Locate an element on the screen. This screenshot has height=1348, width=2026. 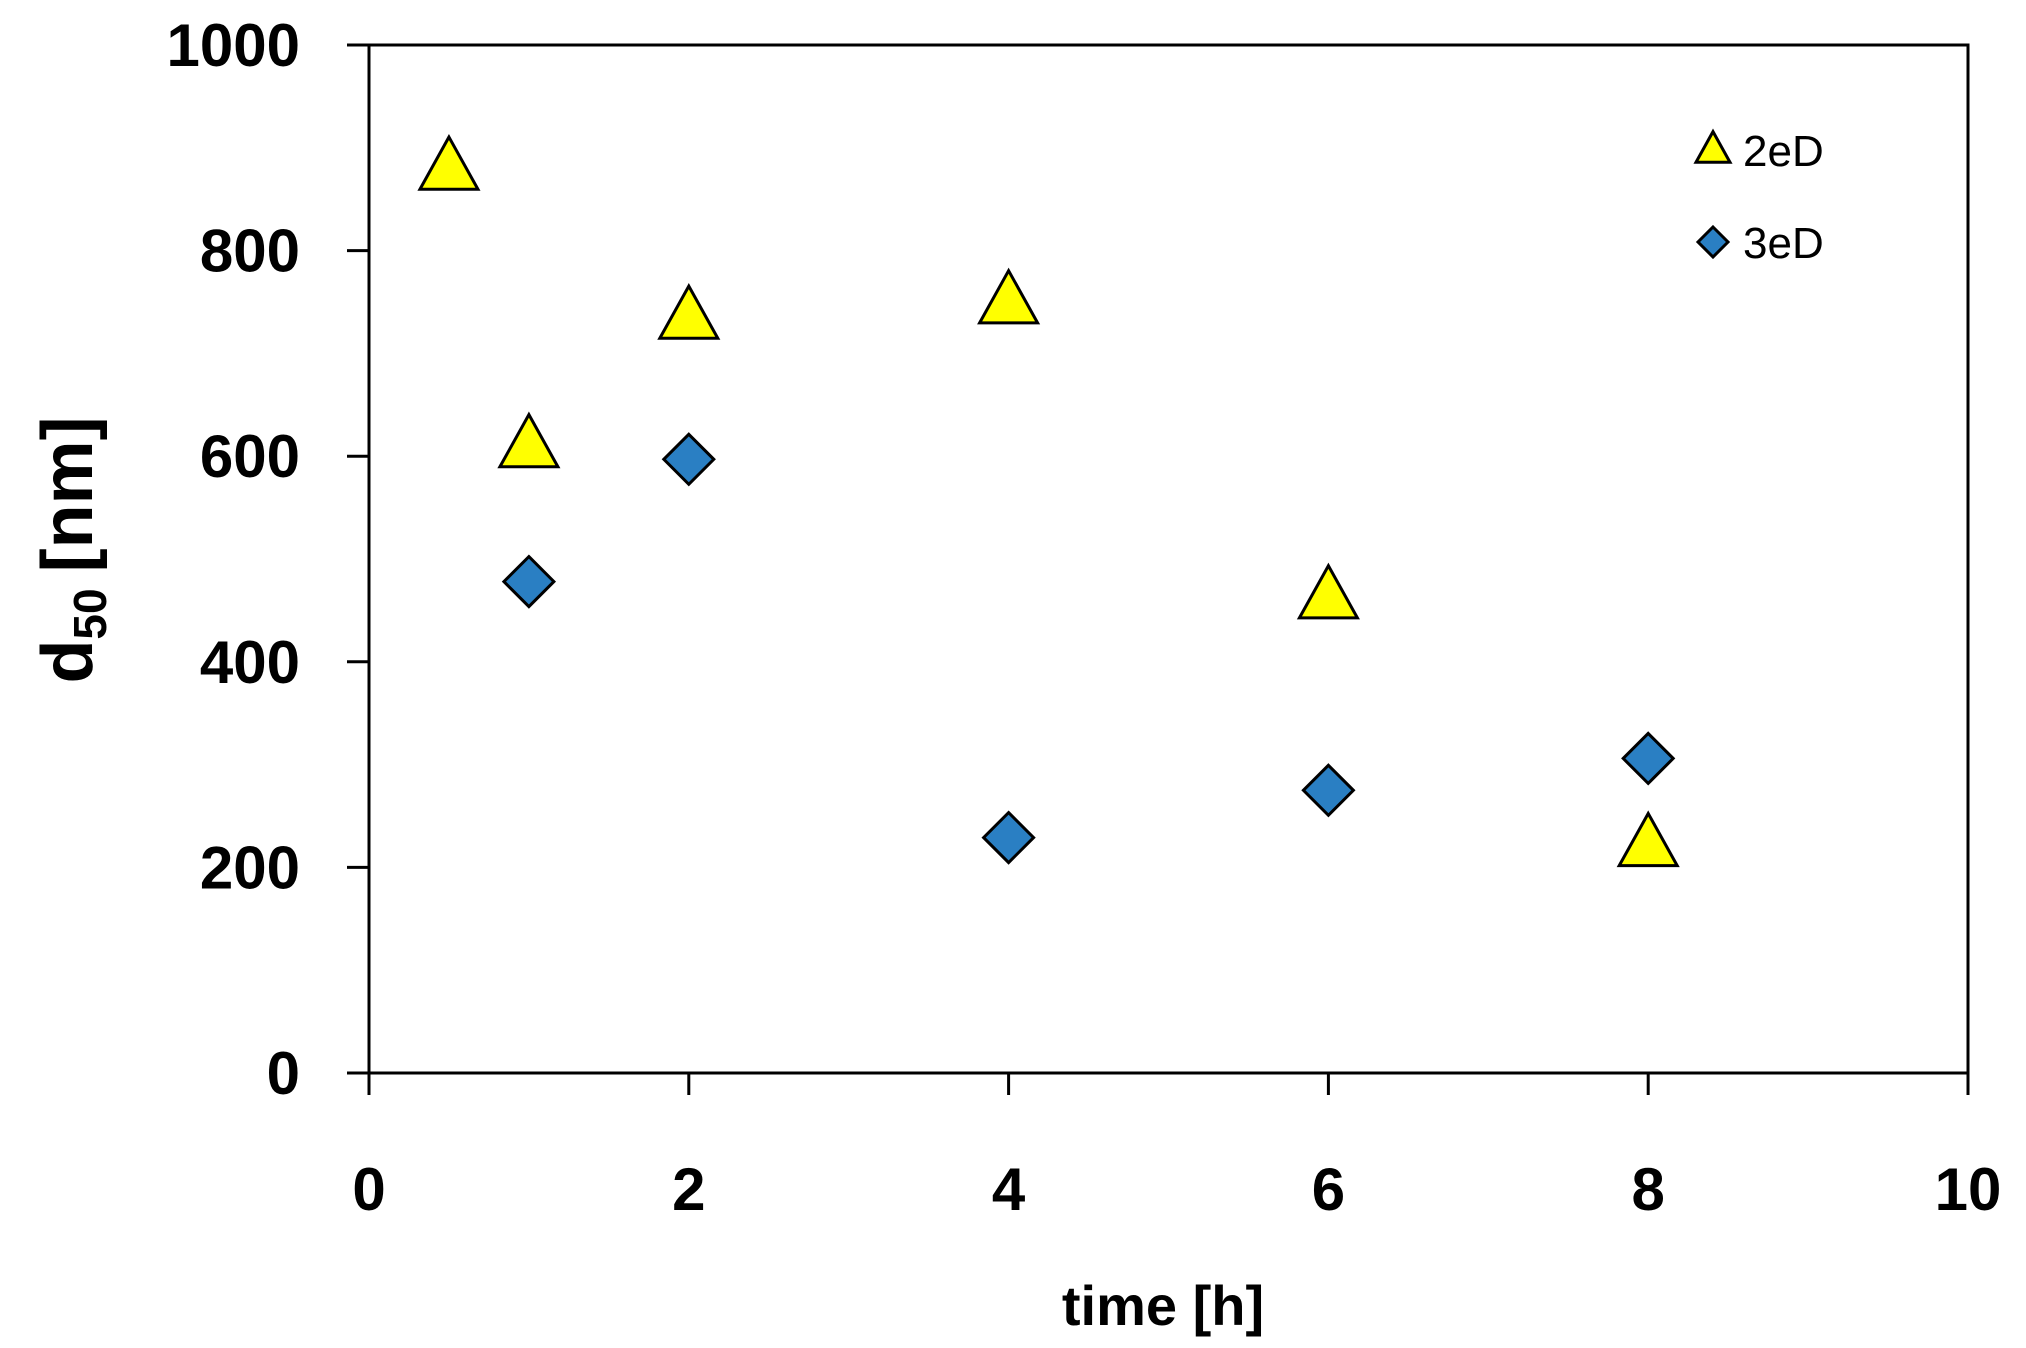
x-tick-label: 10 is located at coordinates (1968, 1189).